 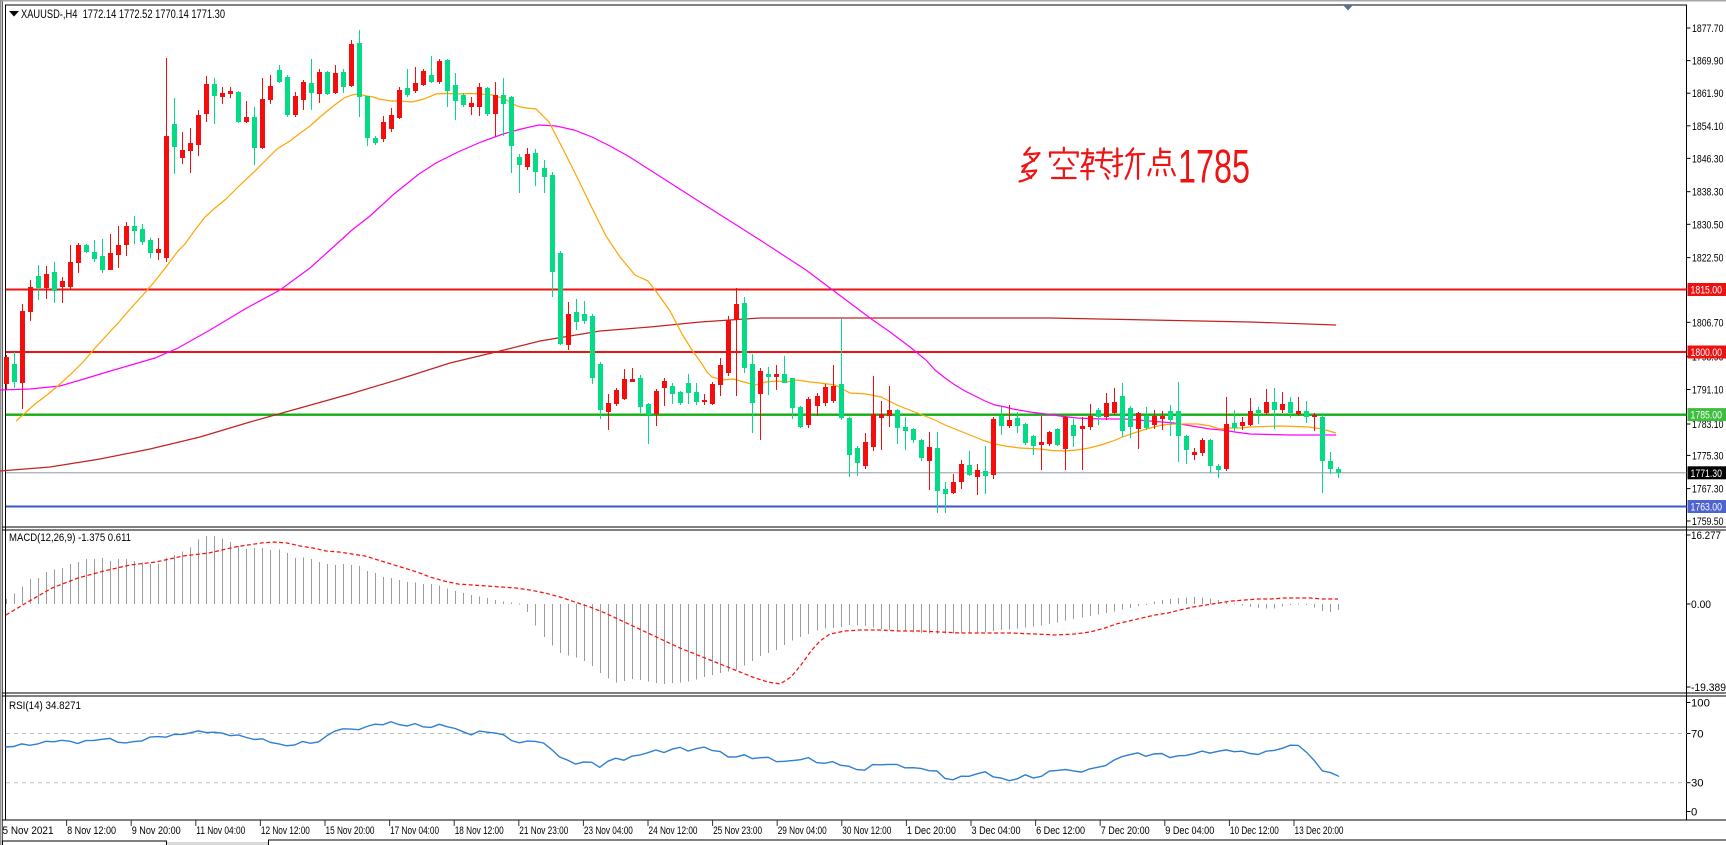 What do you see at coordinates (479, 831) in the screenshot?
I see `svg-text: 18 Nov 12:00` at bounding box center [479, 831].